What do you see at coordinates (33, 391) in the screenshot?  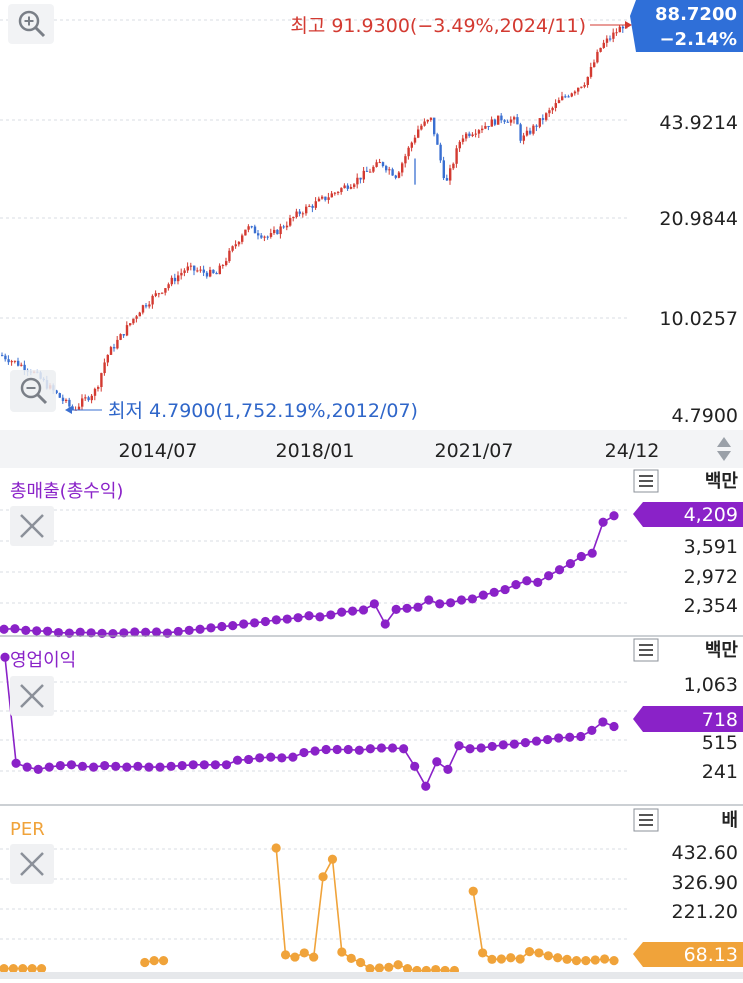 I see `zoom-out-button` at bounding box center [33, 391].